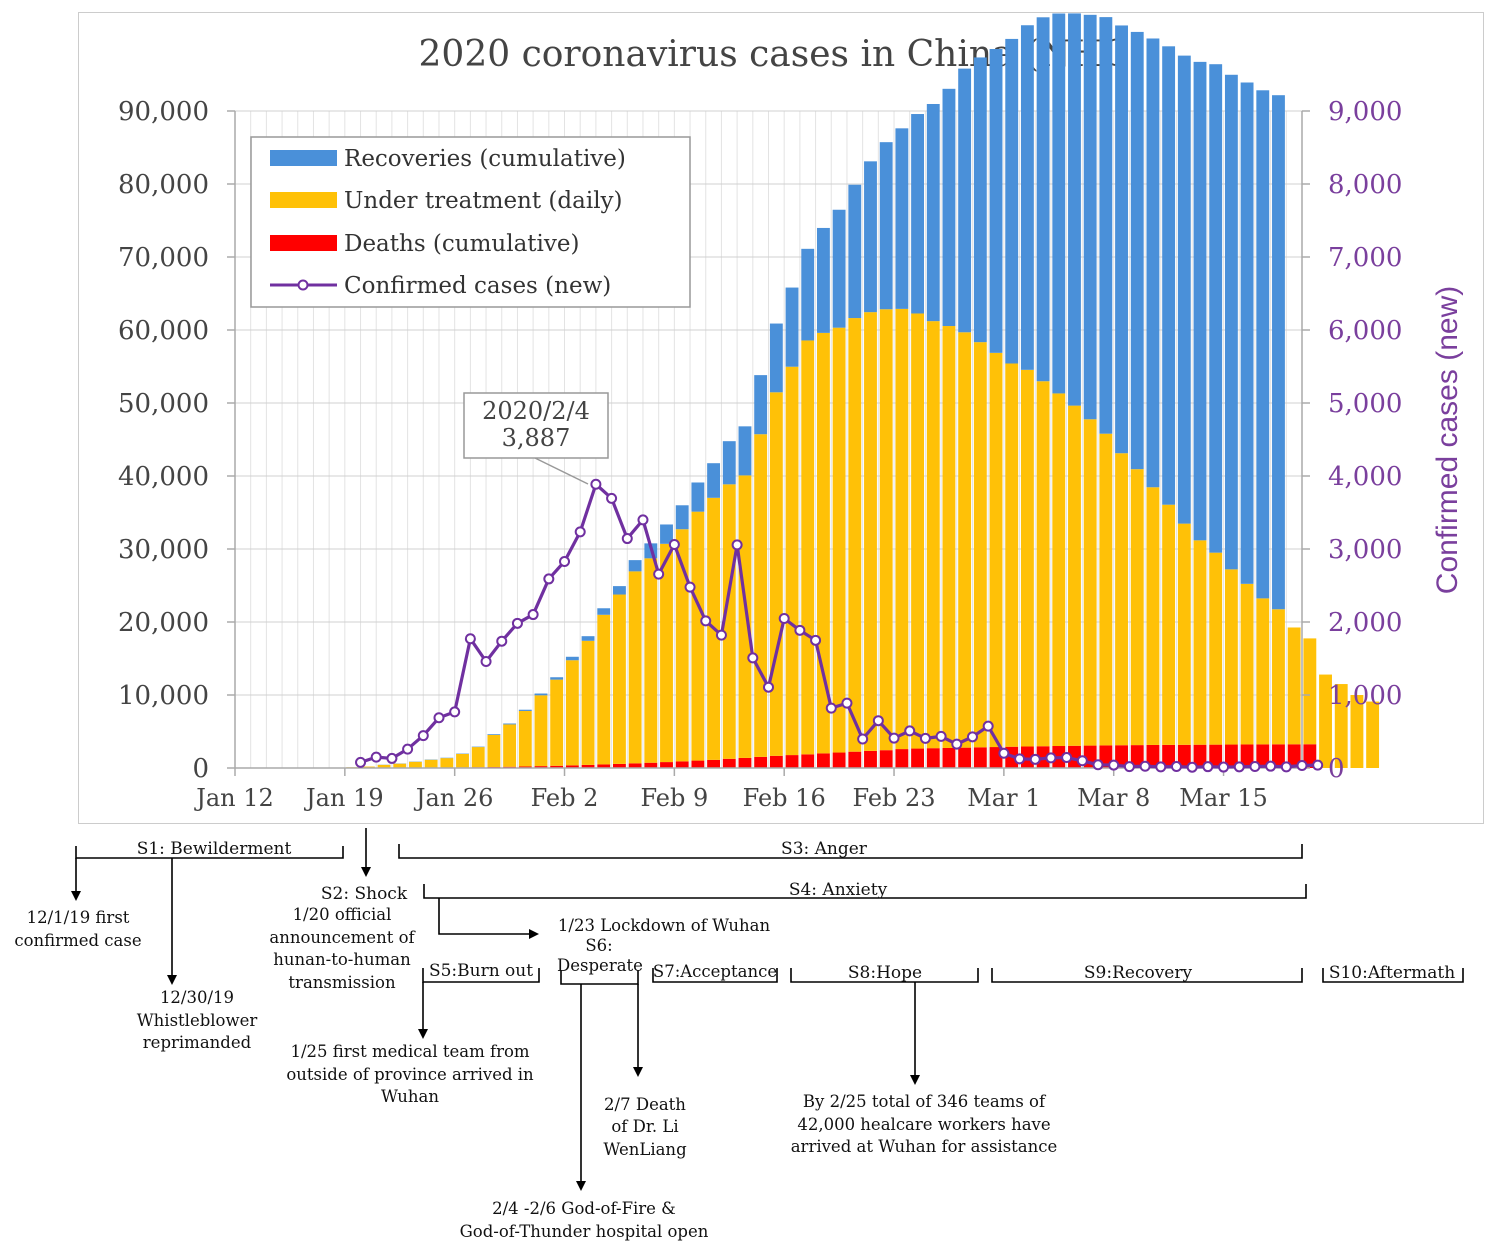  Describe the element at coordinates (924, 1146) in the screenshot. I see `event-8-line3: arrived at Wuhan for assistance` at that location.